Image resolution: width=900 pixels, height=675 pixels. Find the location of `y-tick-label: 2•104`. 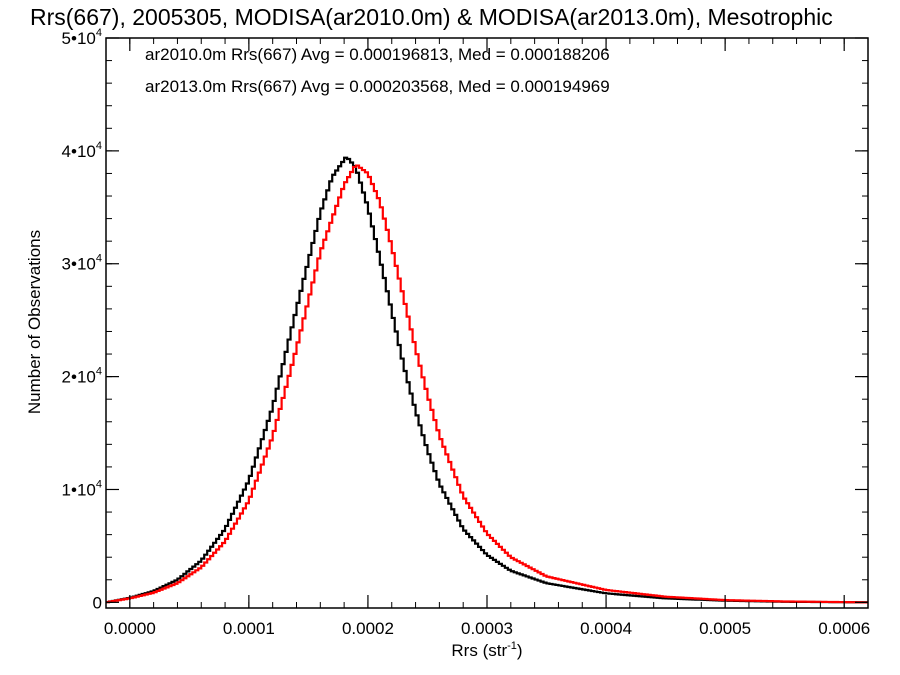

y-tick-label: 2•104 is located at coordinates (82, 376).